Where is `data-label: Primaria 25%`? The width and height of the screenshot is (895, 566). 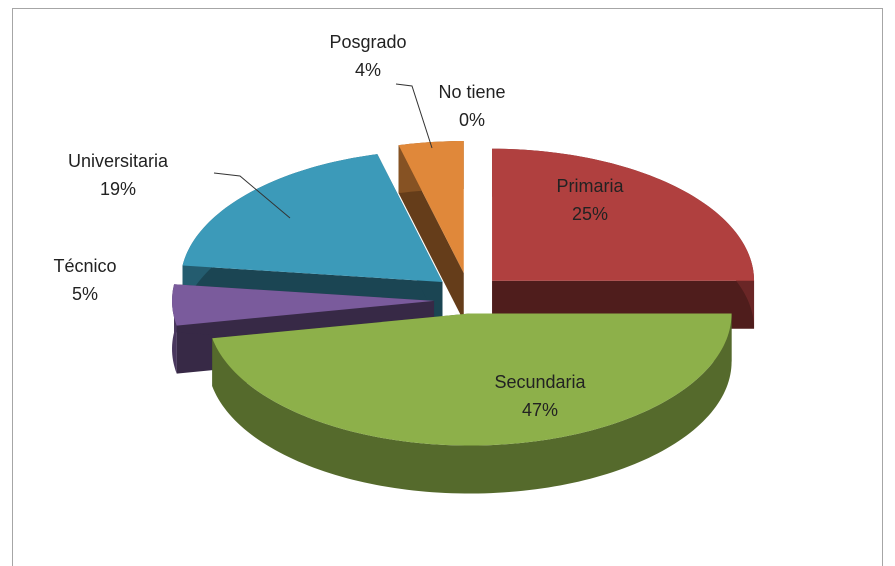
data-label: Primaria 25% is located at coordinates (590, 200).